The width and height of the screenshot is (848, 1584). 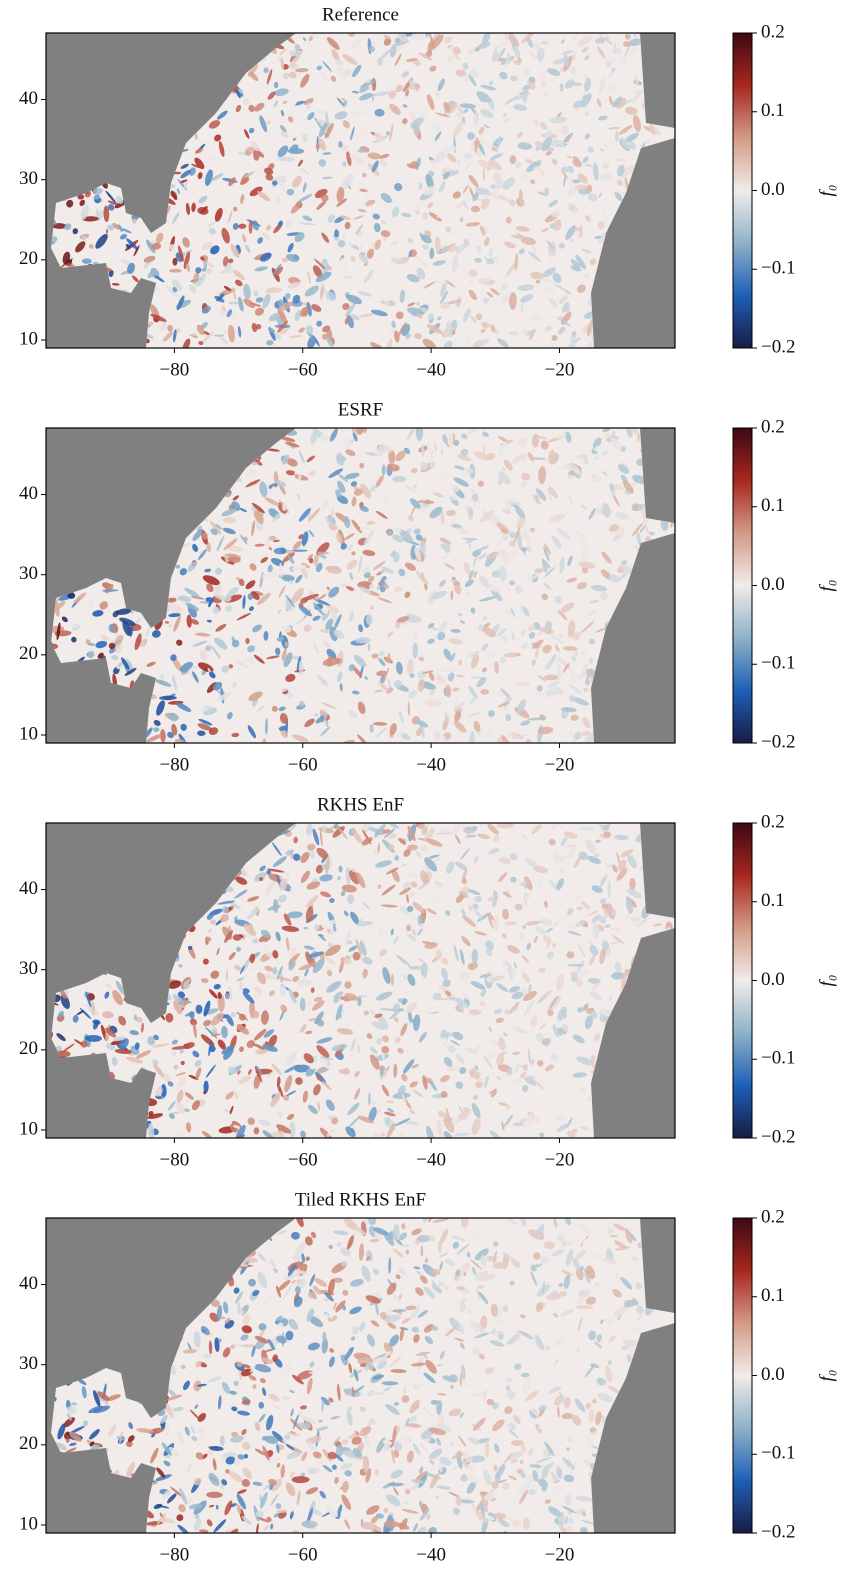 What do you see at coordinates (360, 1199) in the screenshot?
I see `panel-title: Tiled RKHS EnF` at bounding box center [360, 1199].